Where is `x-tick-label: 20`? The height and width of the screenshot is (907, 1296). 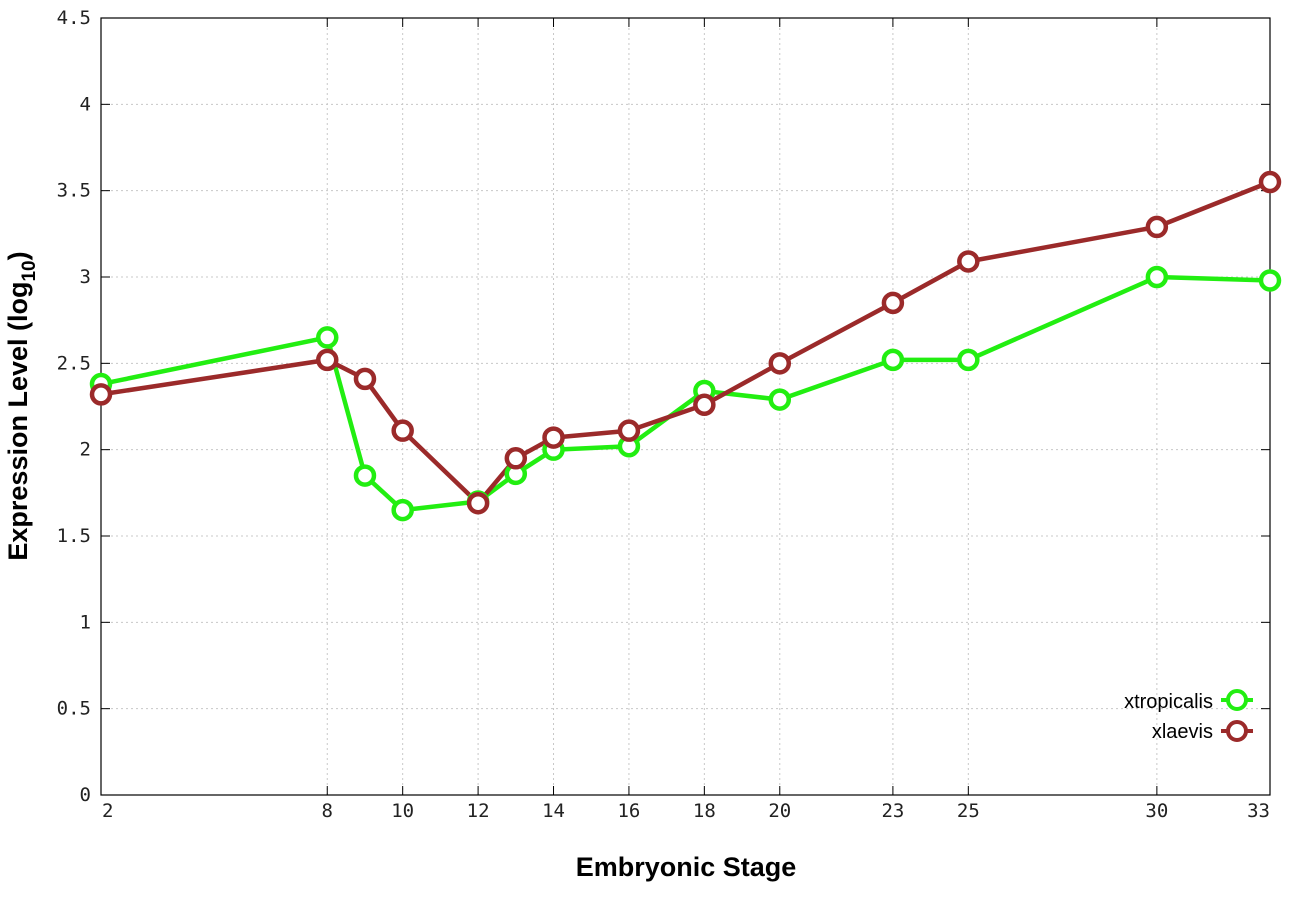 x-tick-label: 20 is located at coordinates (779, 811).